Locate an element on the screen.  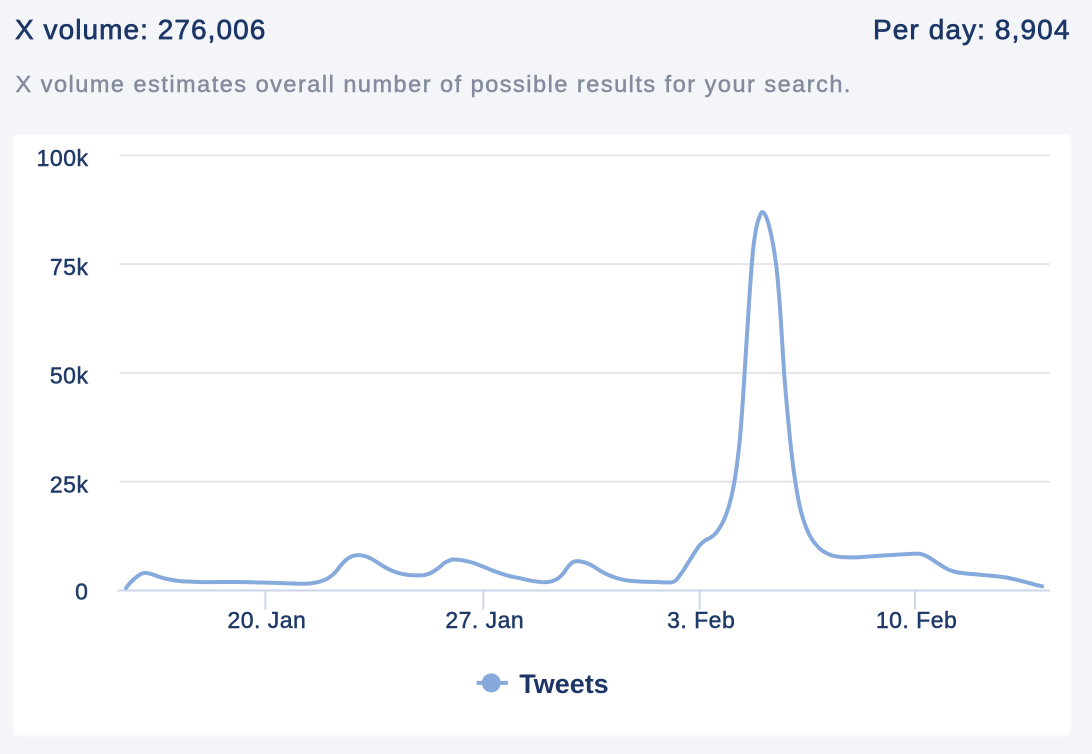
svg-text: 20. Jan is located at coordinates (266, 620).